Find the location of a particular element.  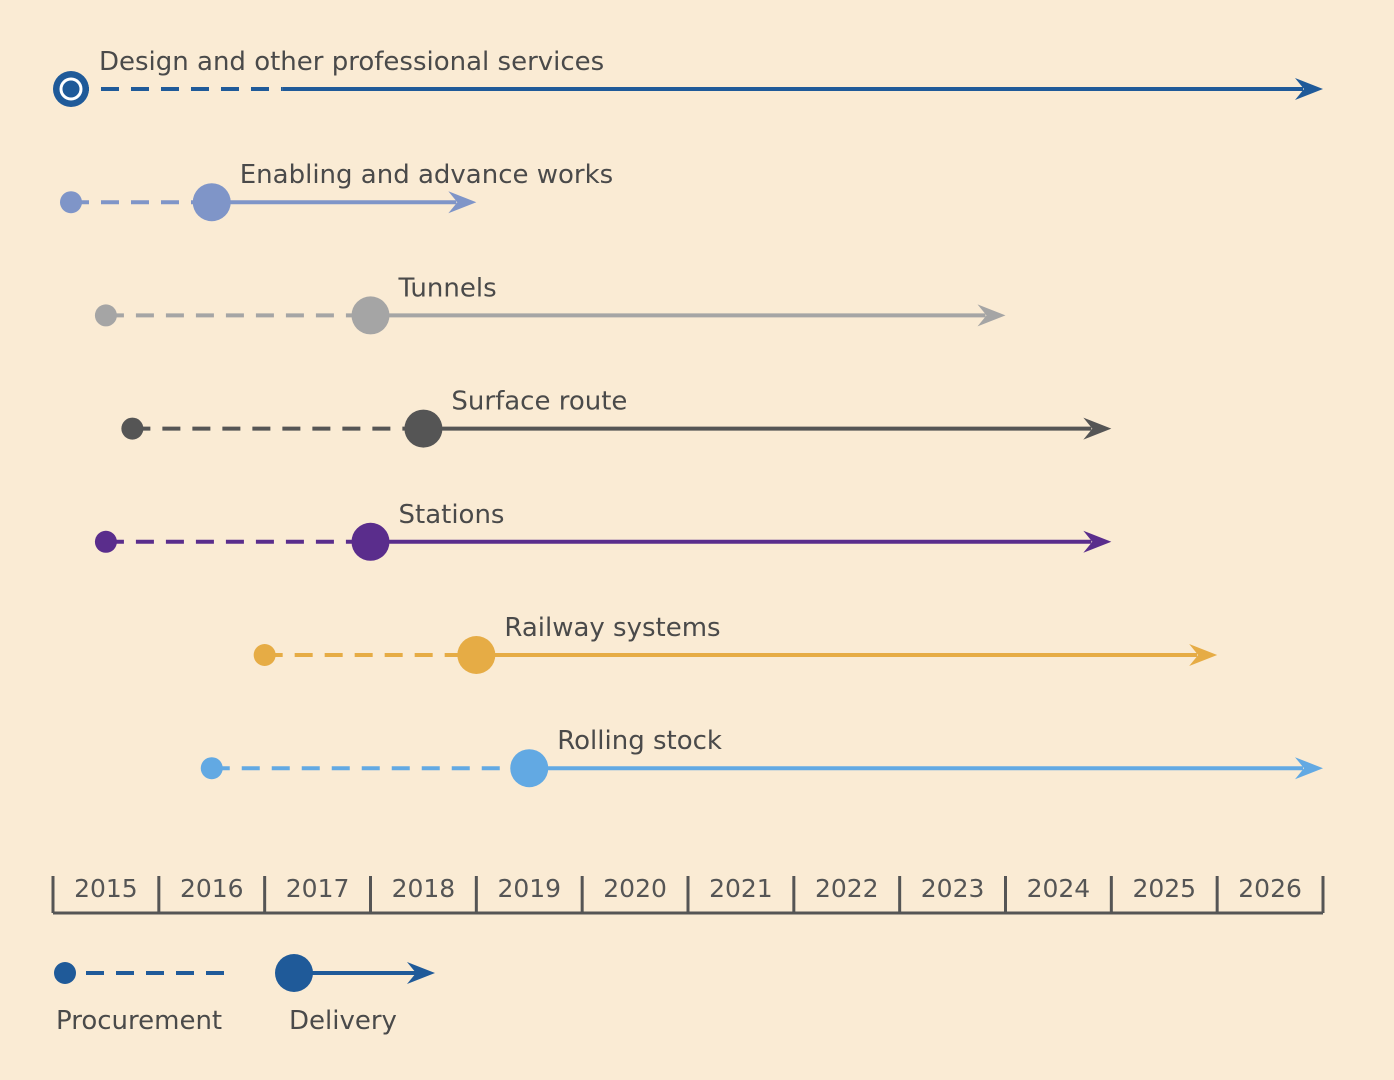

series-row: Stations is located at coordinates (603, 530).